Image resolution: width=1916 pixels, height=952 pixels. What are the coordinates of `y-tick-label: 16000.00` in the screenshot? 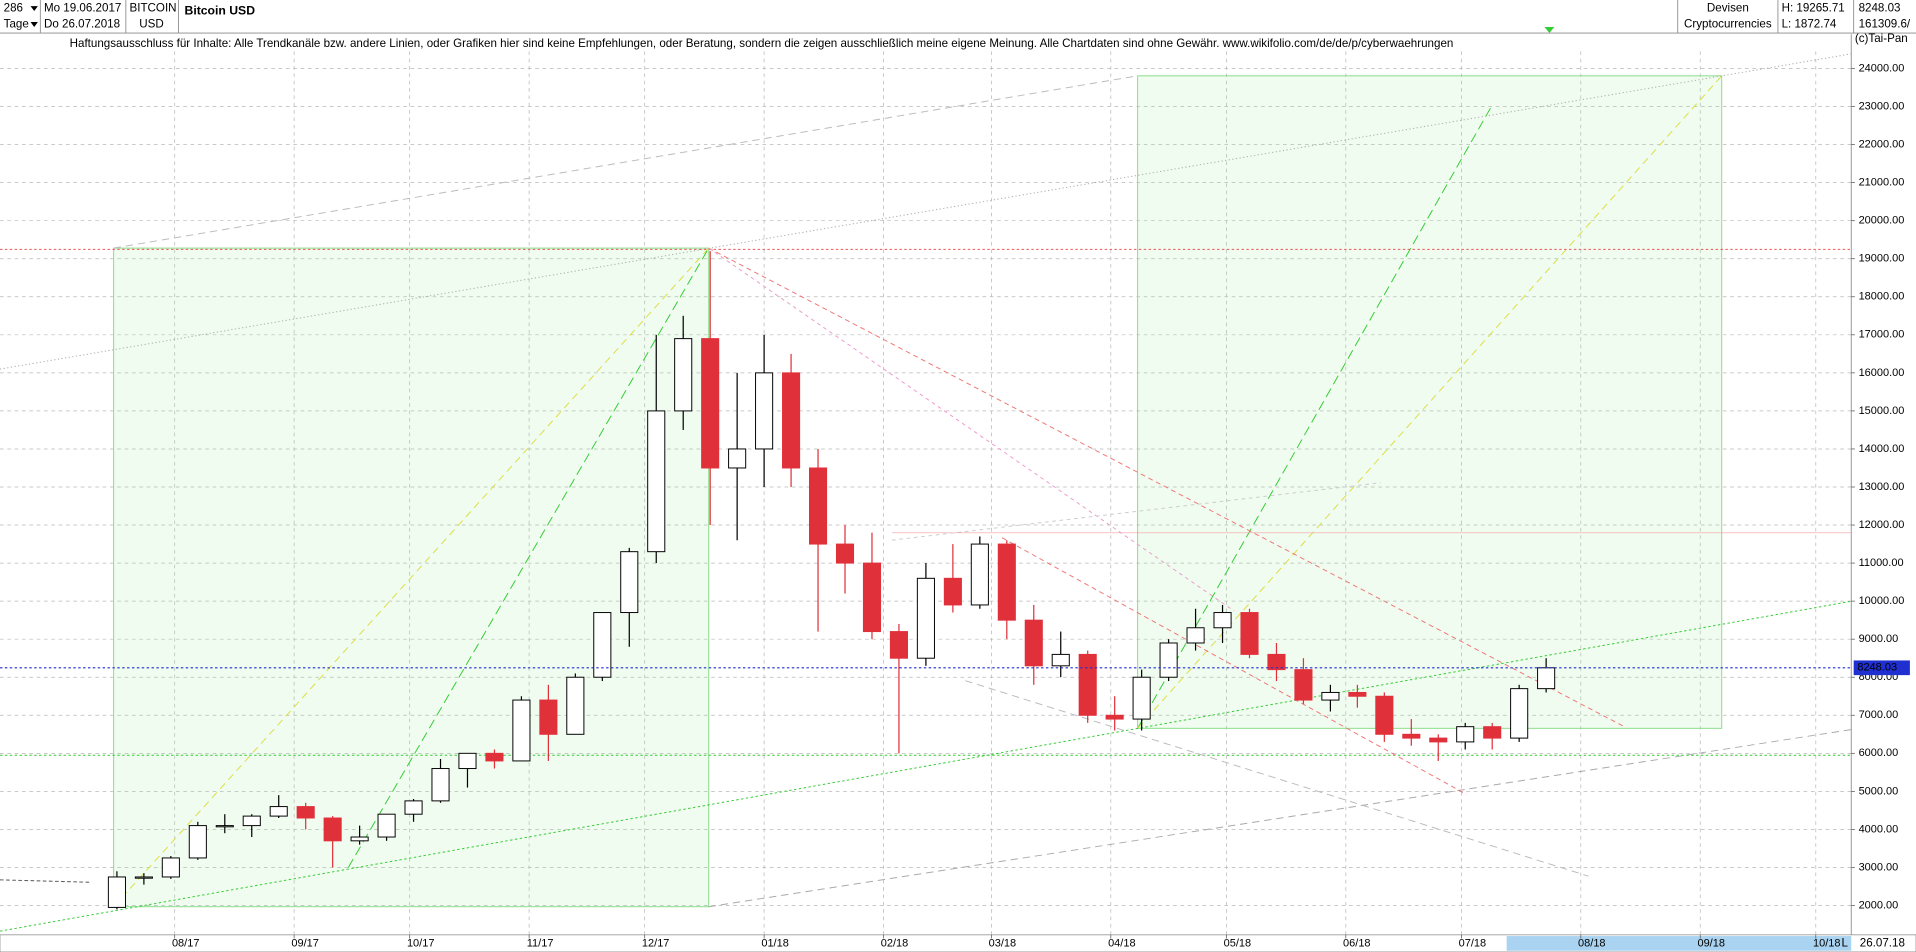 It's located at (1882, 373).